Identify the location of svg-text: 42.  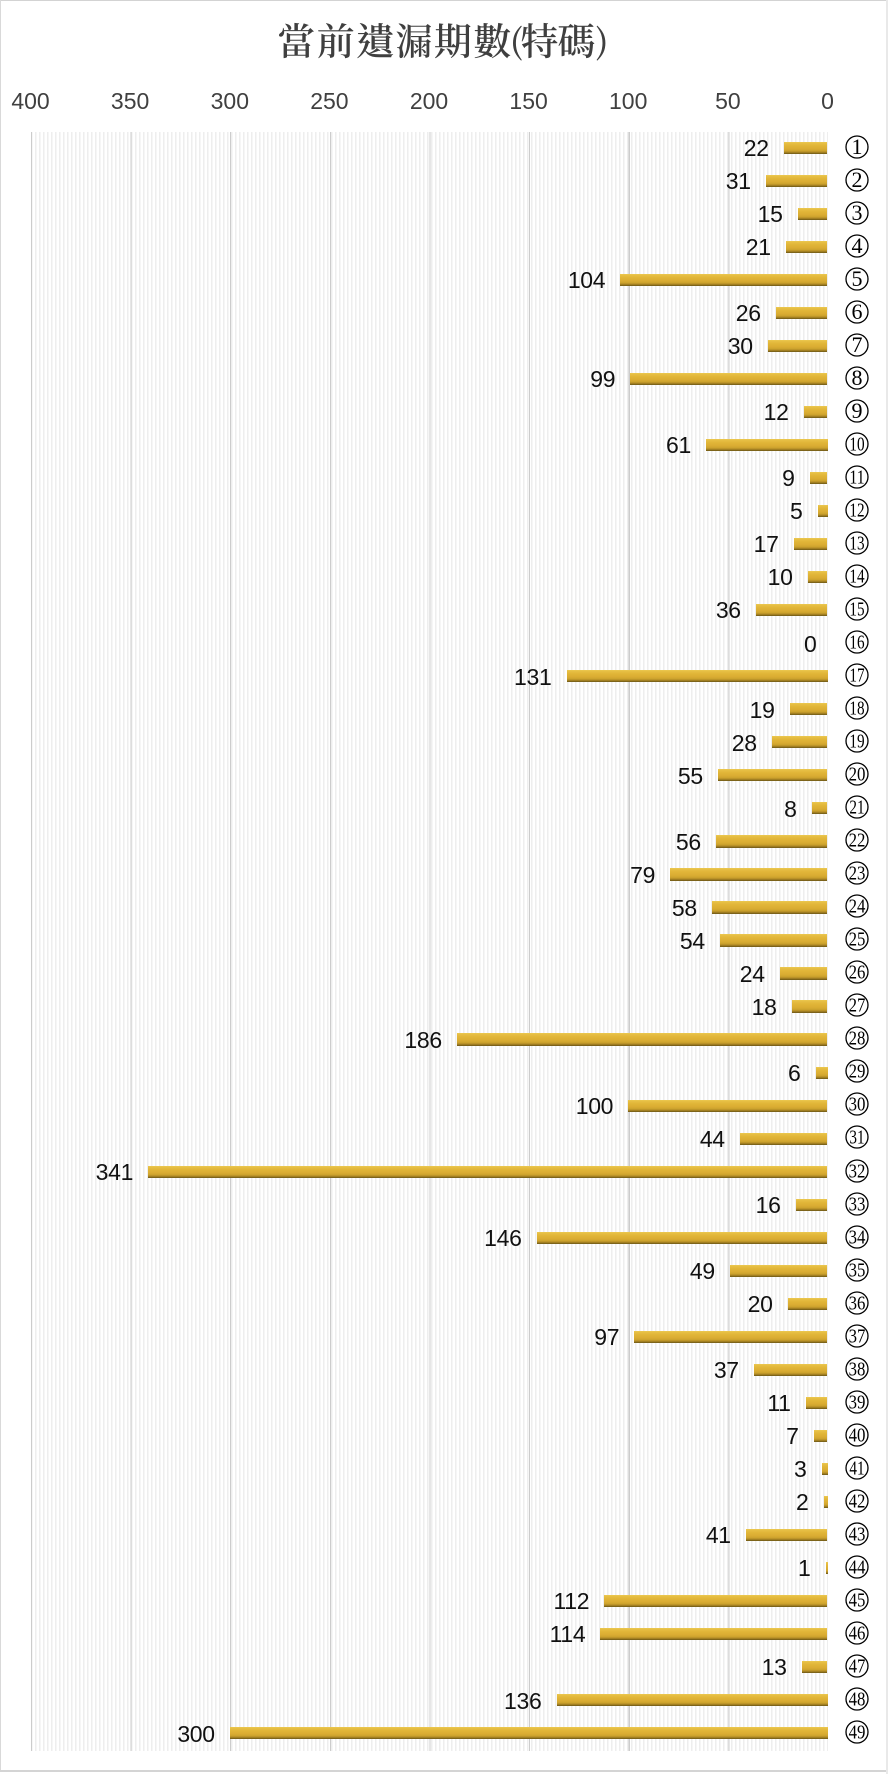
(857, 1501).